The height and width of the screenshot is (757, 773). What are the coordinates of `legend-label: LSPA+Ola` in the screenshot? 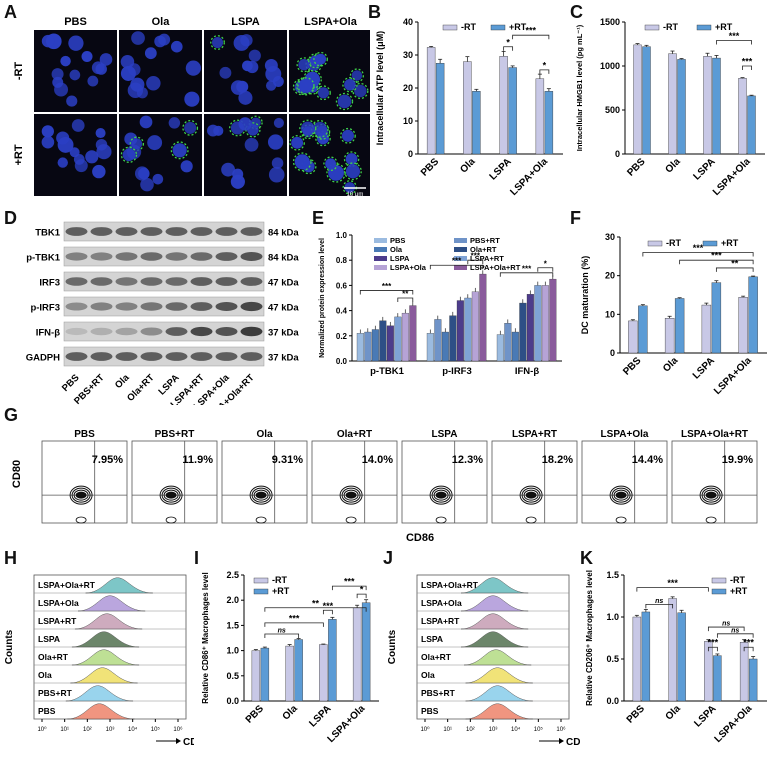 It's located at (408, 267).